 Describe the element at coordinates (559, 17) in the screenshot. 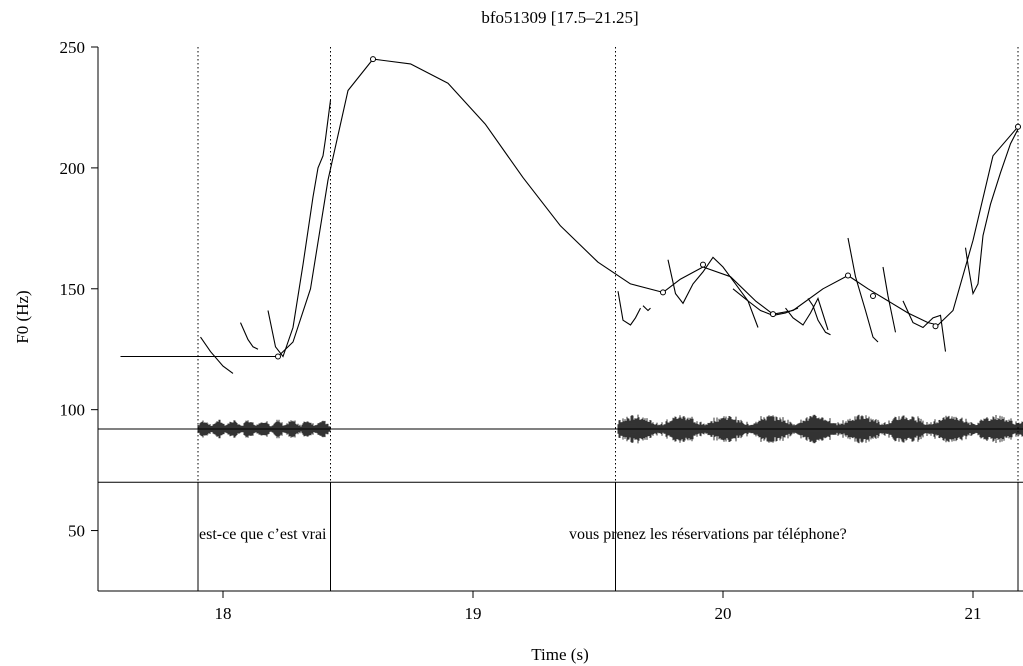

I see `chart-title: bfo51309 [17.5–21.25]` at that location.